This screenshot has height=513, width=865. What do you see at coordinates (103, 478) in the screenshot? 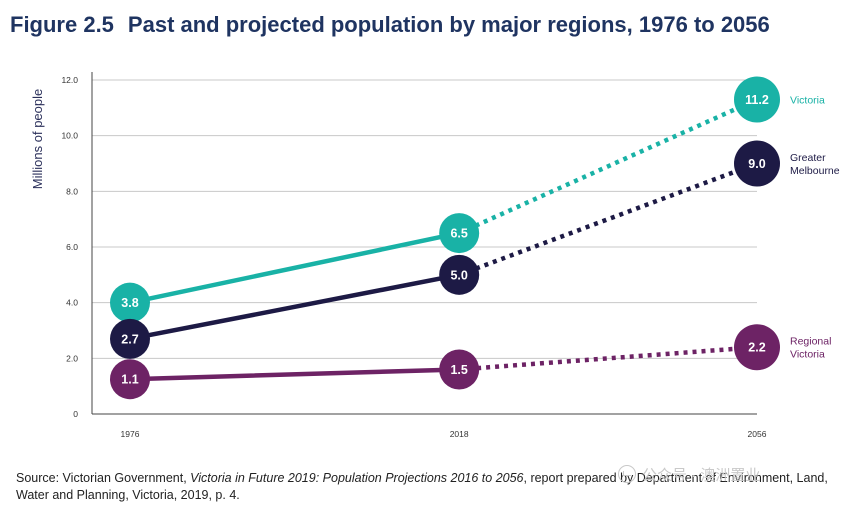
I see `source-prefix: Source: Victorian Government,` at bounding box center [103, 478].